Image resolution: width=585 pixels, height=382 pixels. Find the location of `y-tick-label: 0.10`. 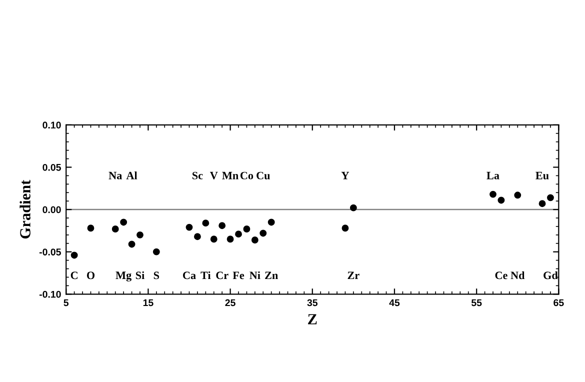

y-tick-label: 0.10 is located at coordinates (51, 125).